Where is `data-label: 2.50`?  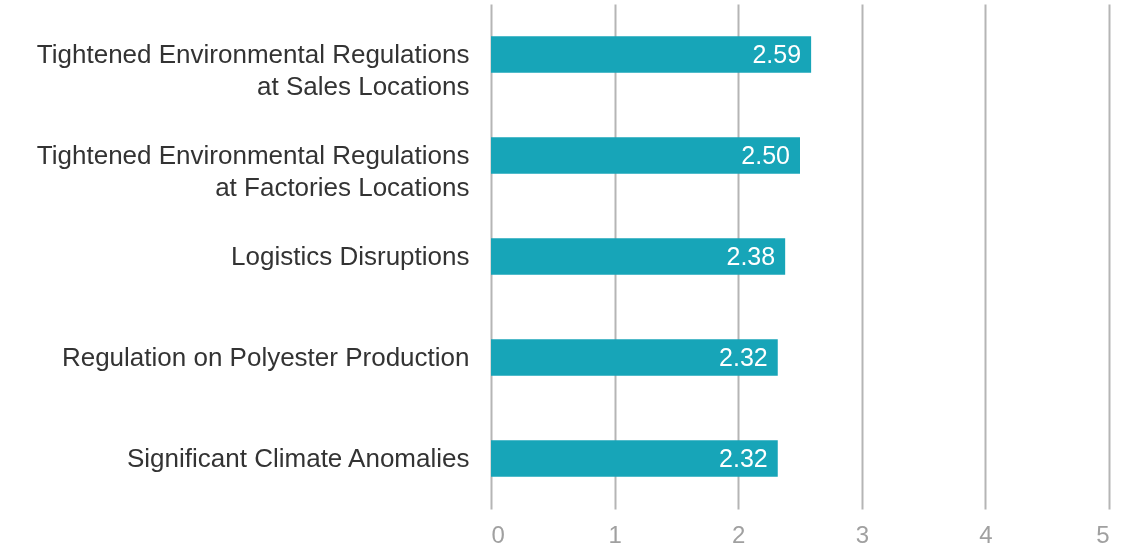 data-label: 2.50 is located at coordinates (765, 154).